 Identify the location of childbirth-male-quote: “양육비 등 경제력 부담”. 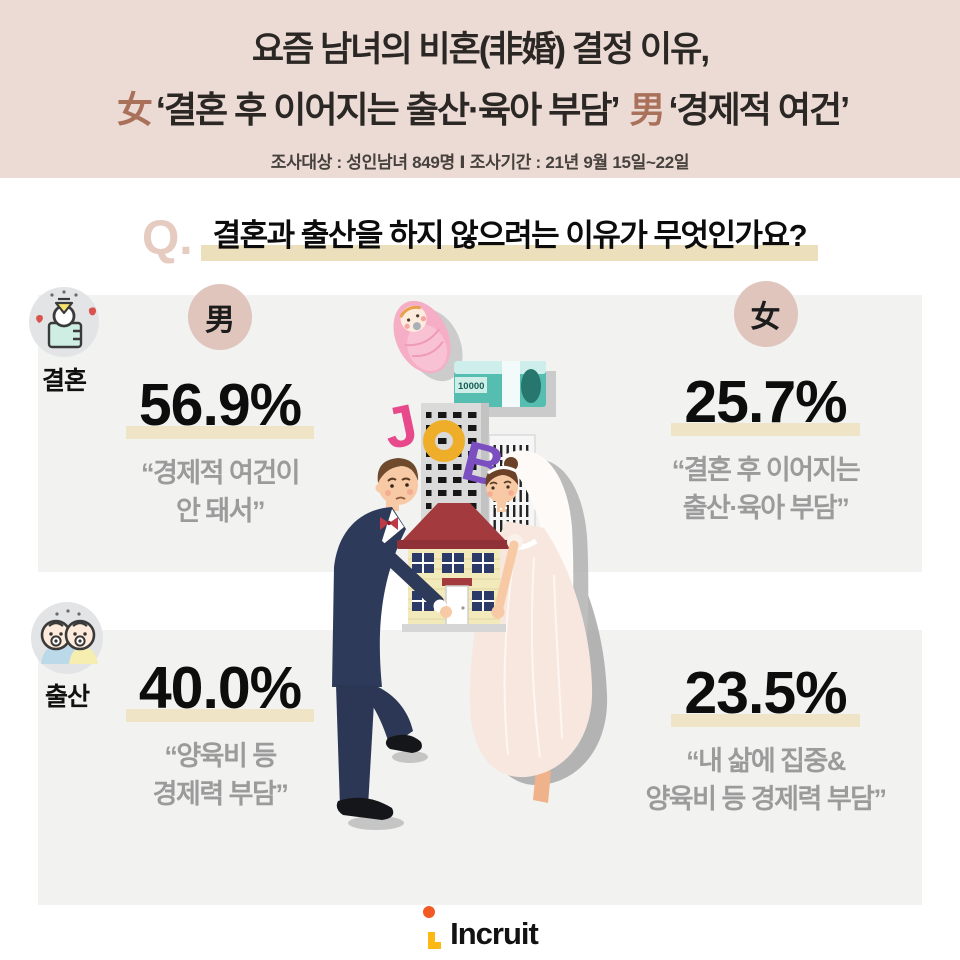
(220, 776).